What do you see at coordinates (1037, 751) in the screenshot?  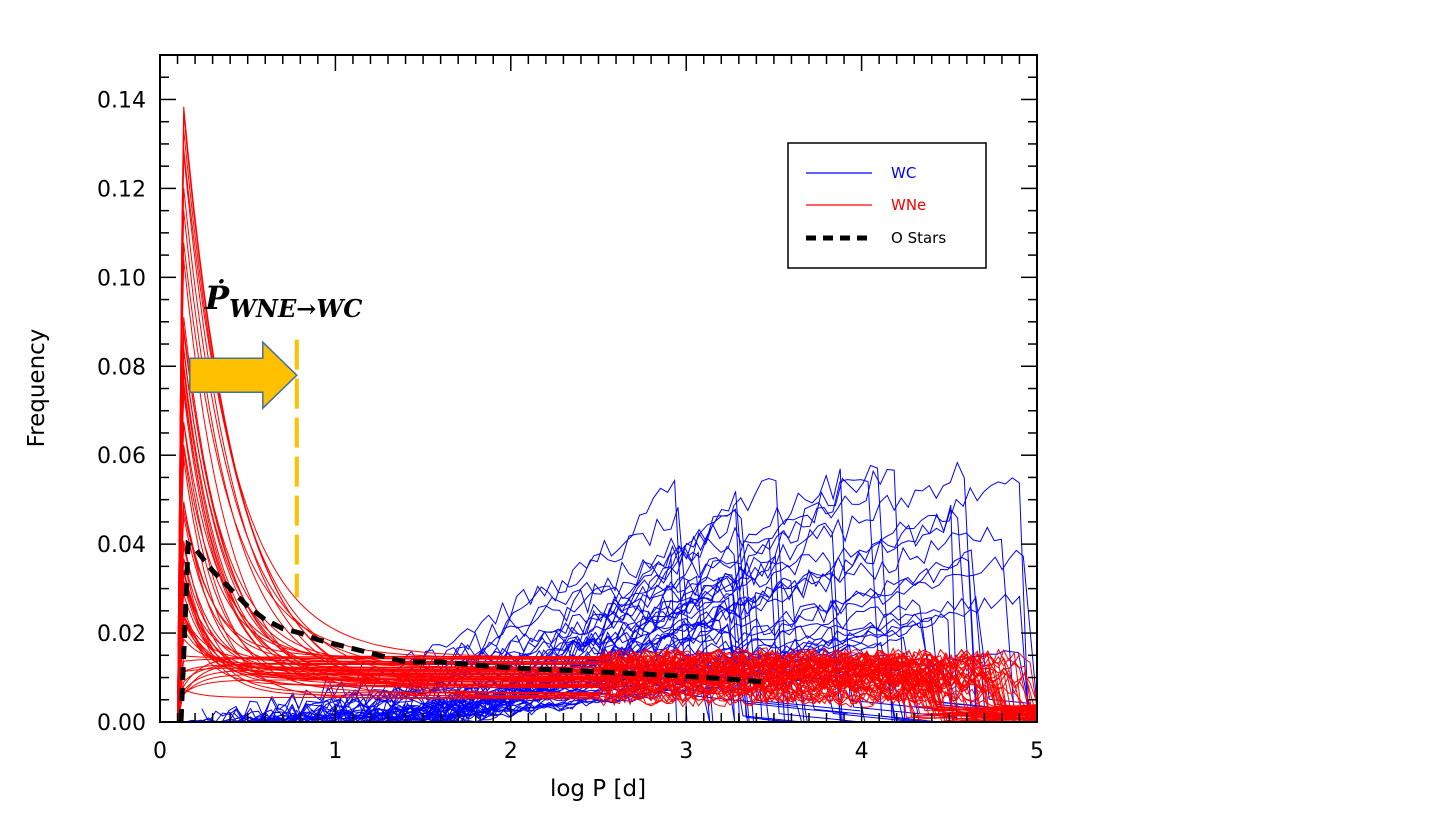 I see `x-tick-label: 5` at bounding box center [1037, 751].